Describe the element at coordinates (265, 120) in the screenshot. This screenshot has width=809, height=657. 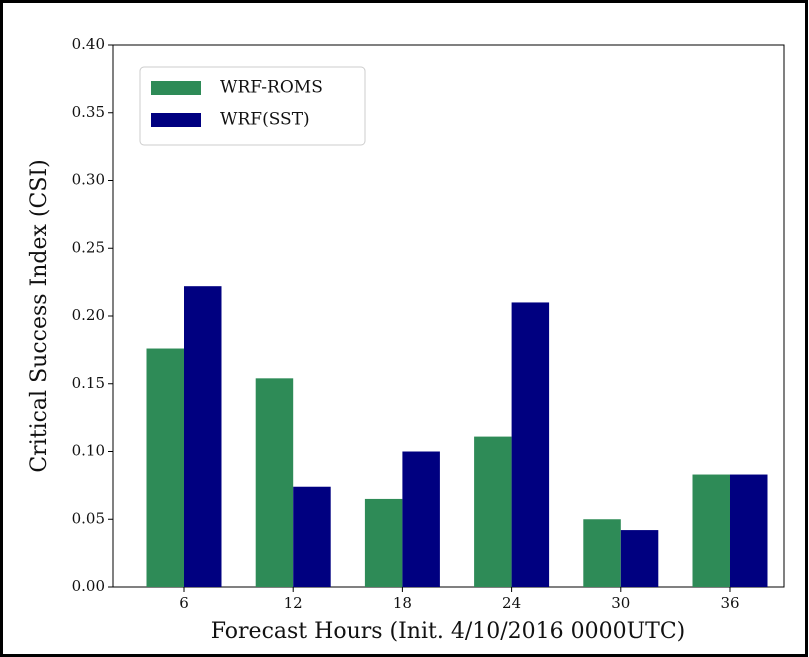
I see `legend-label: WRF(SST)` at that location.